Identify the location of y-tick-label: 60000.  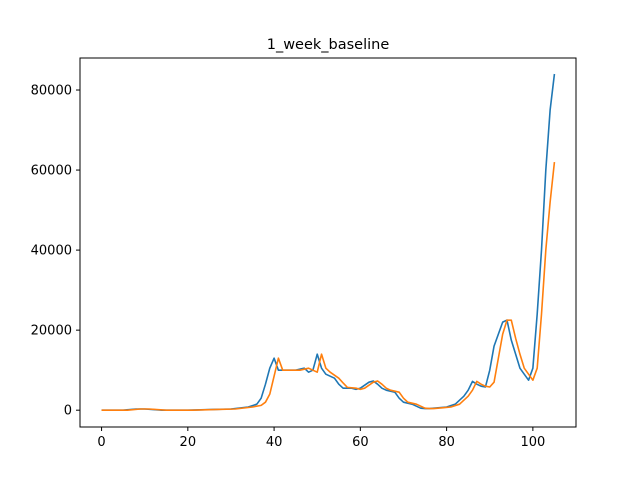
(51, 171).